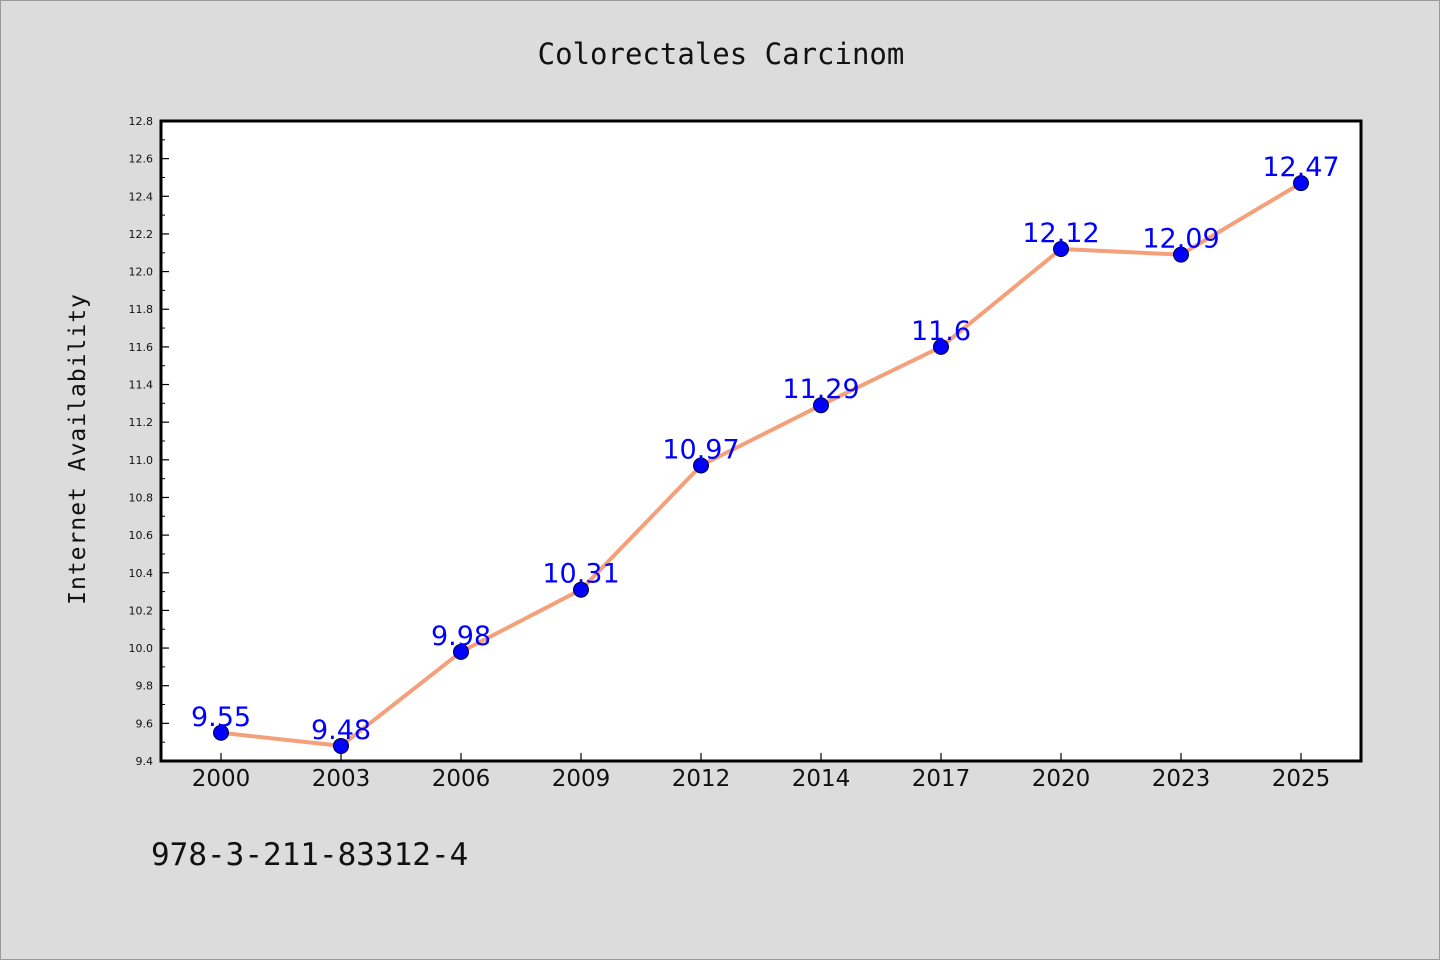 This screenshot has width=1440, height=960. What do you see at coordinates (141, 535) in the screenshot?
I see `y-tick-label: 10.6` at bounding box center [141, 535].